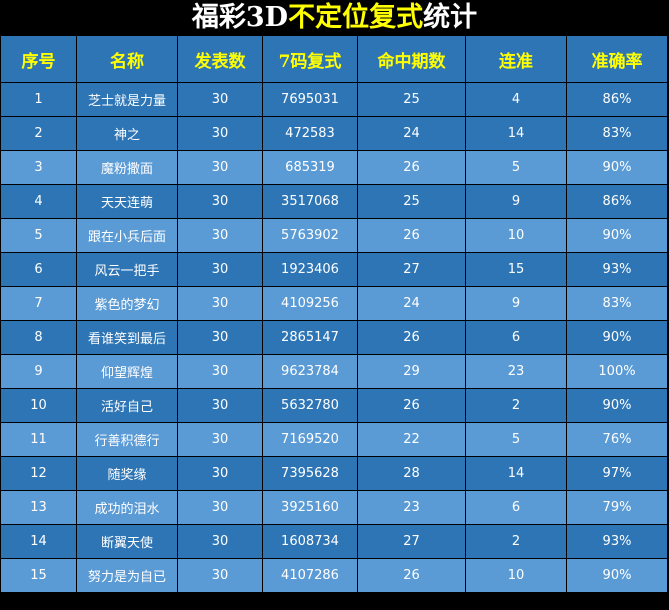 Image resolution: width=669 pixels, height=610 pixels. Describe the element at coordinates (38, 99) in the screenshot. I see `table-cell: 1` at that location.